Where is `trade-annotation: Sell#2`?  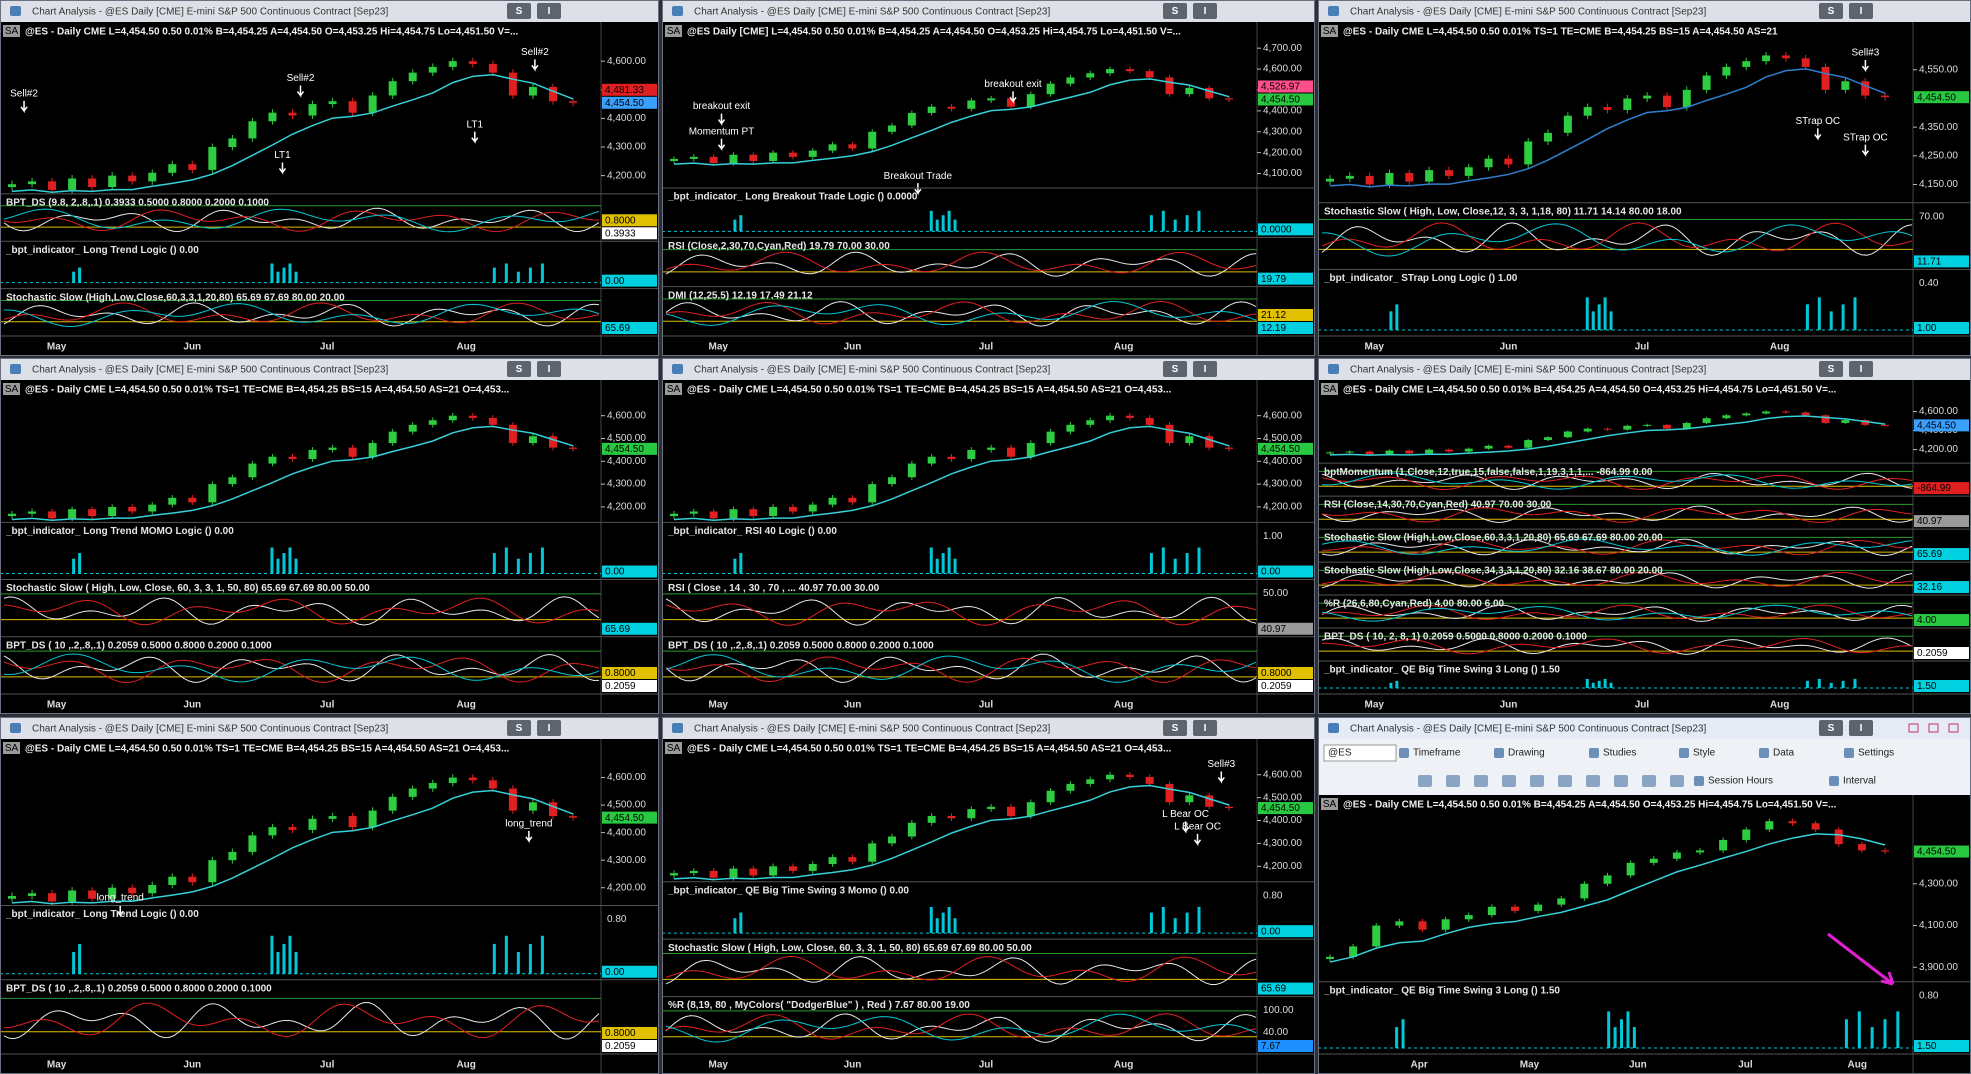
trade-annotation: Sell#2 is located at coordinates (24, 94).